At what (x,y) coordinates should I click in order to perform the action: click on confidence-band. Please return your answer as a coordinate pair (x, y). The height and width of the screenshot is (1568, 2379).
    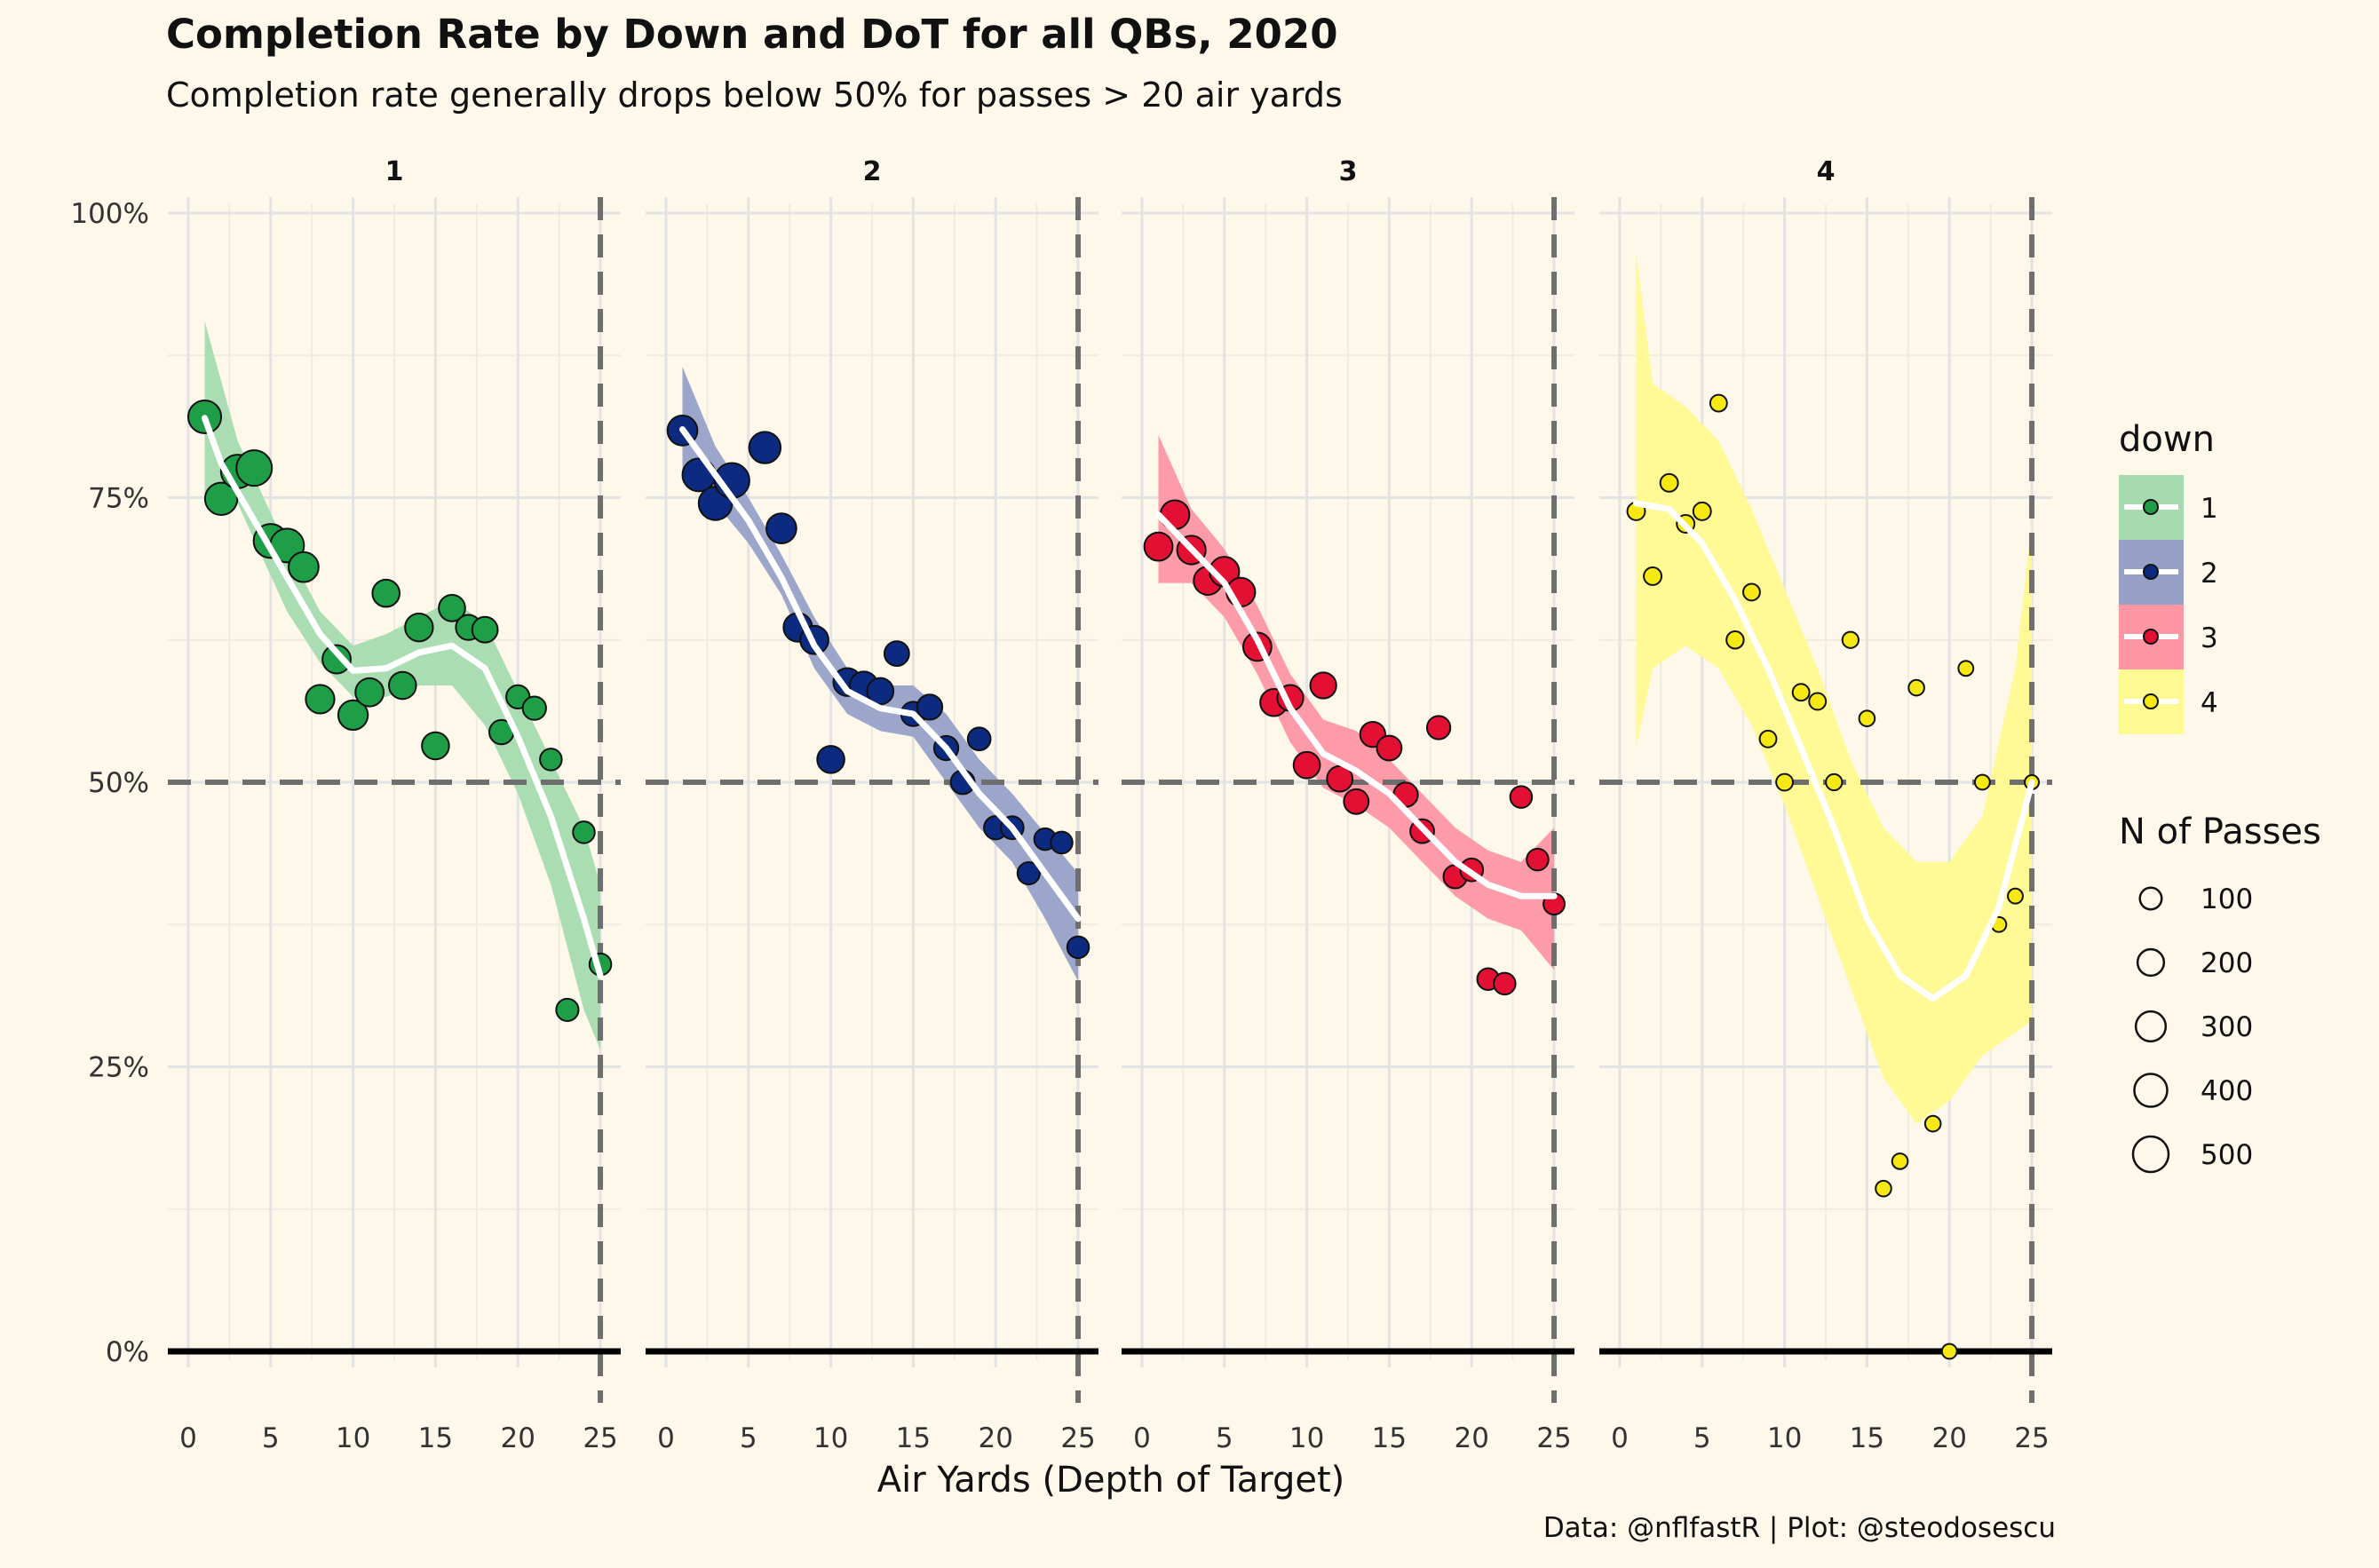
    Looking at the image, I should click on (1834, 688).